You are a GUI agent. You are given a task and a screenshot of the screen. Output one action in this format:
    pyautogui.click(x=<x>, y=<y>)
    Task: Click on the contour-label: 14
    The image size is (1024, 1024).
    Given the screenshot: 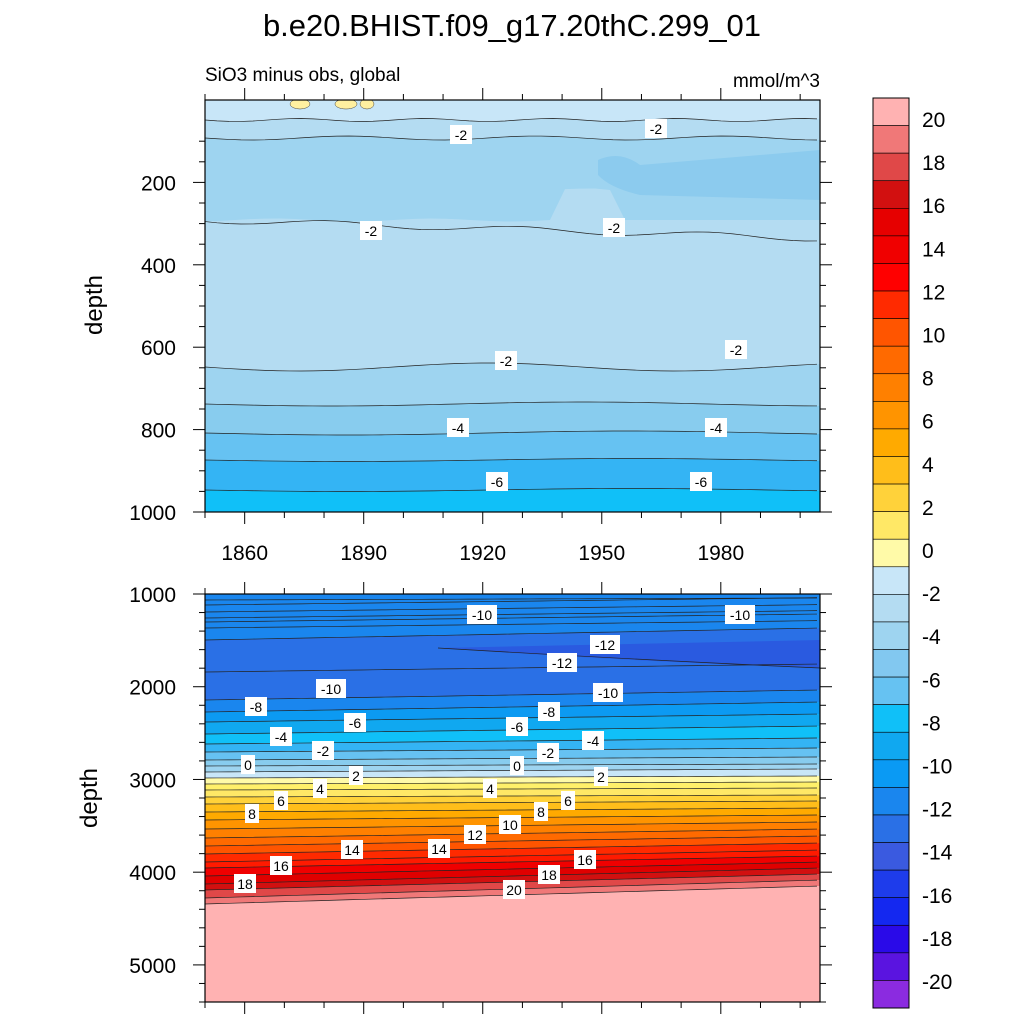 What is the action you would take?
    pyautogui.click(x=439, y=849)
    